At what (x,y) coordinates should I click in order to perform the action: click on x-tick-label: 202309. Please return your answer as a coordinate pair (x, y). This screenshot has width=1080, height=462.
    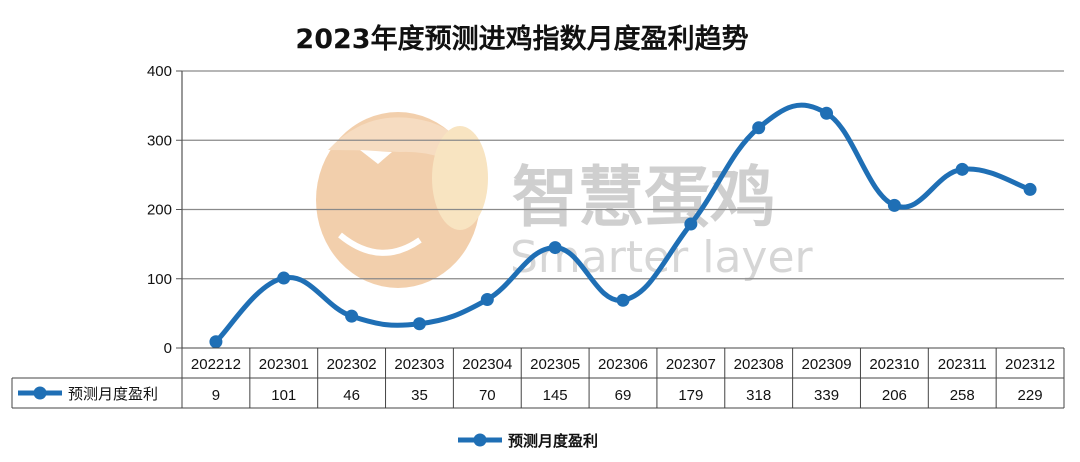
    Looking at the image, I should click on (827, 364).